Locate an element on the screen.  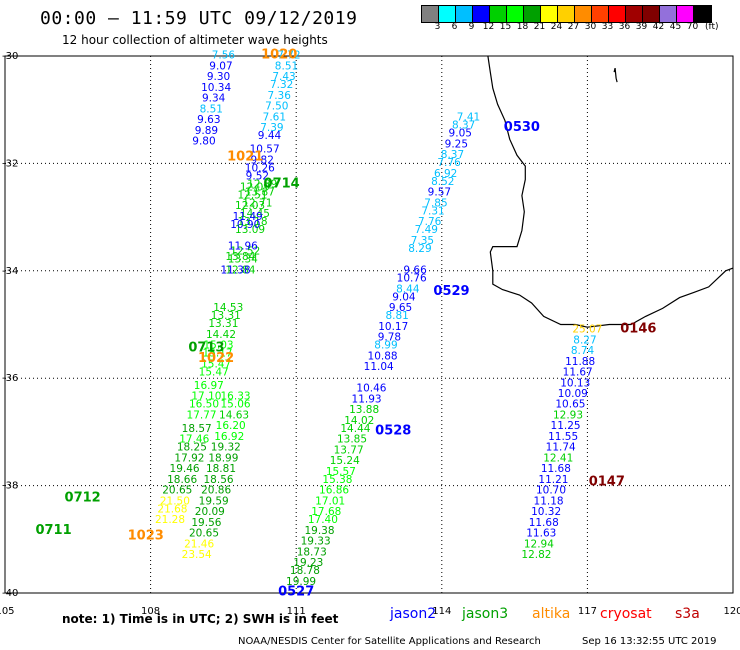
wave-height-value: 18.99 is located at coordinates (223, 458).